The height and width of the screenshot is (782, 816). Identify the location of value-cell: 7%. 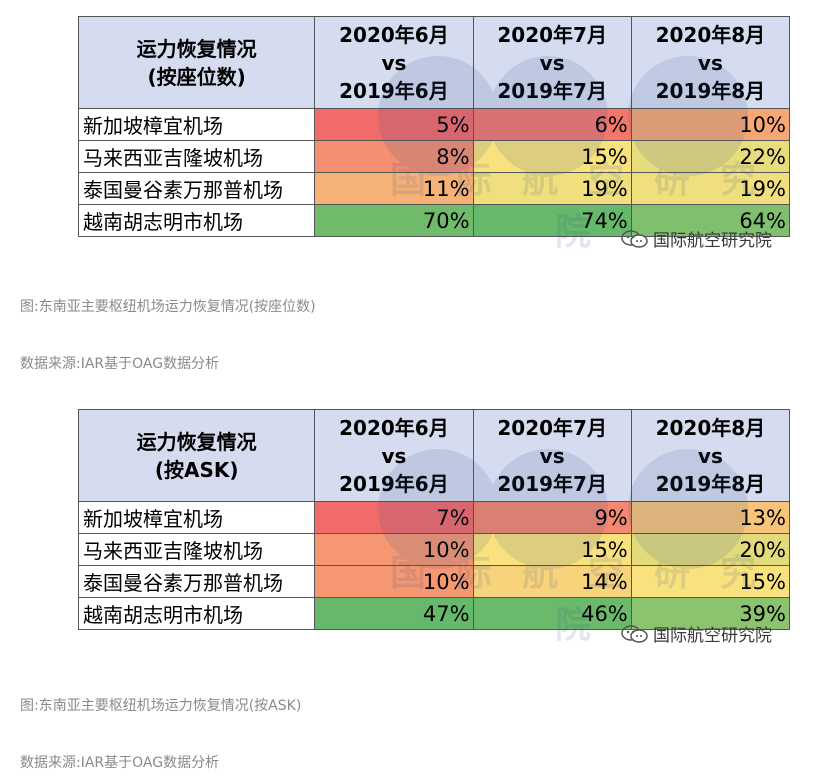
(394, 517).